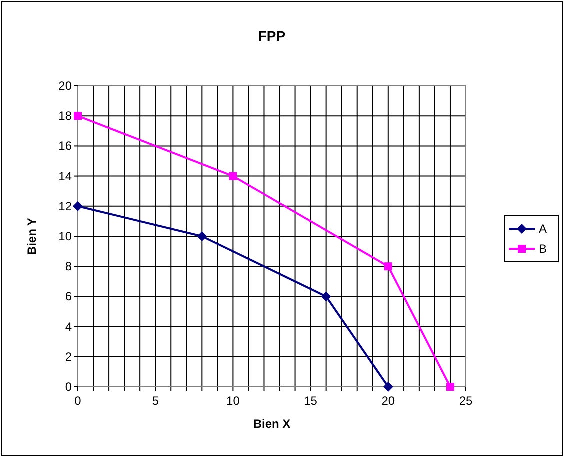  Describe the element at coordinates (65, 206) in the screenshot. I see `y-tick-label: 12` at that location.